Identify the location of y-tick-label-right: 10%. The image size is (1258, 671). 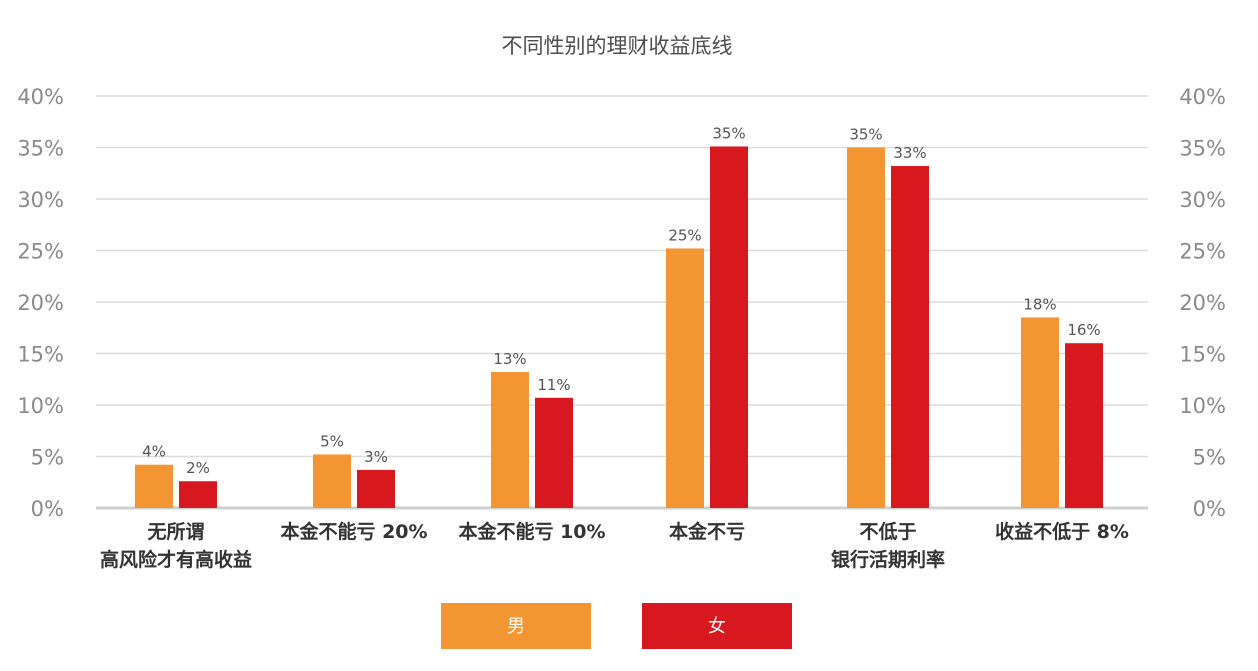
(1202, 406).